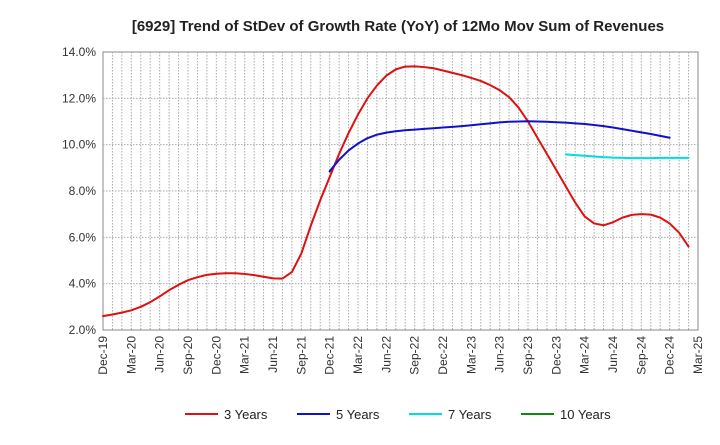  I want to click on series-line-5-years, so click(499, 146).